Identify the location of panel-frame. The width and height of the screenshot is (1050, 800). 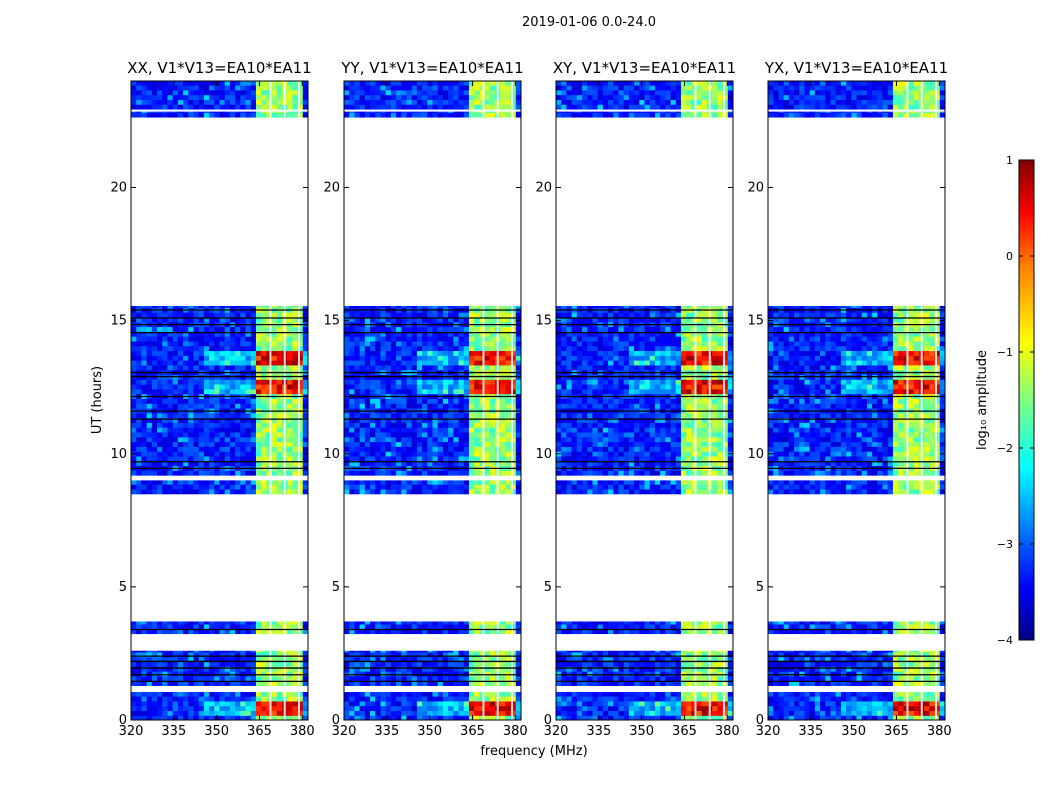
(432, 400).